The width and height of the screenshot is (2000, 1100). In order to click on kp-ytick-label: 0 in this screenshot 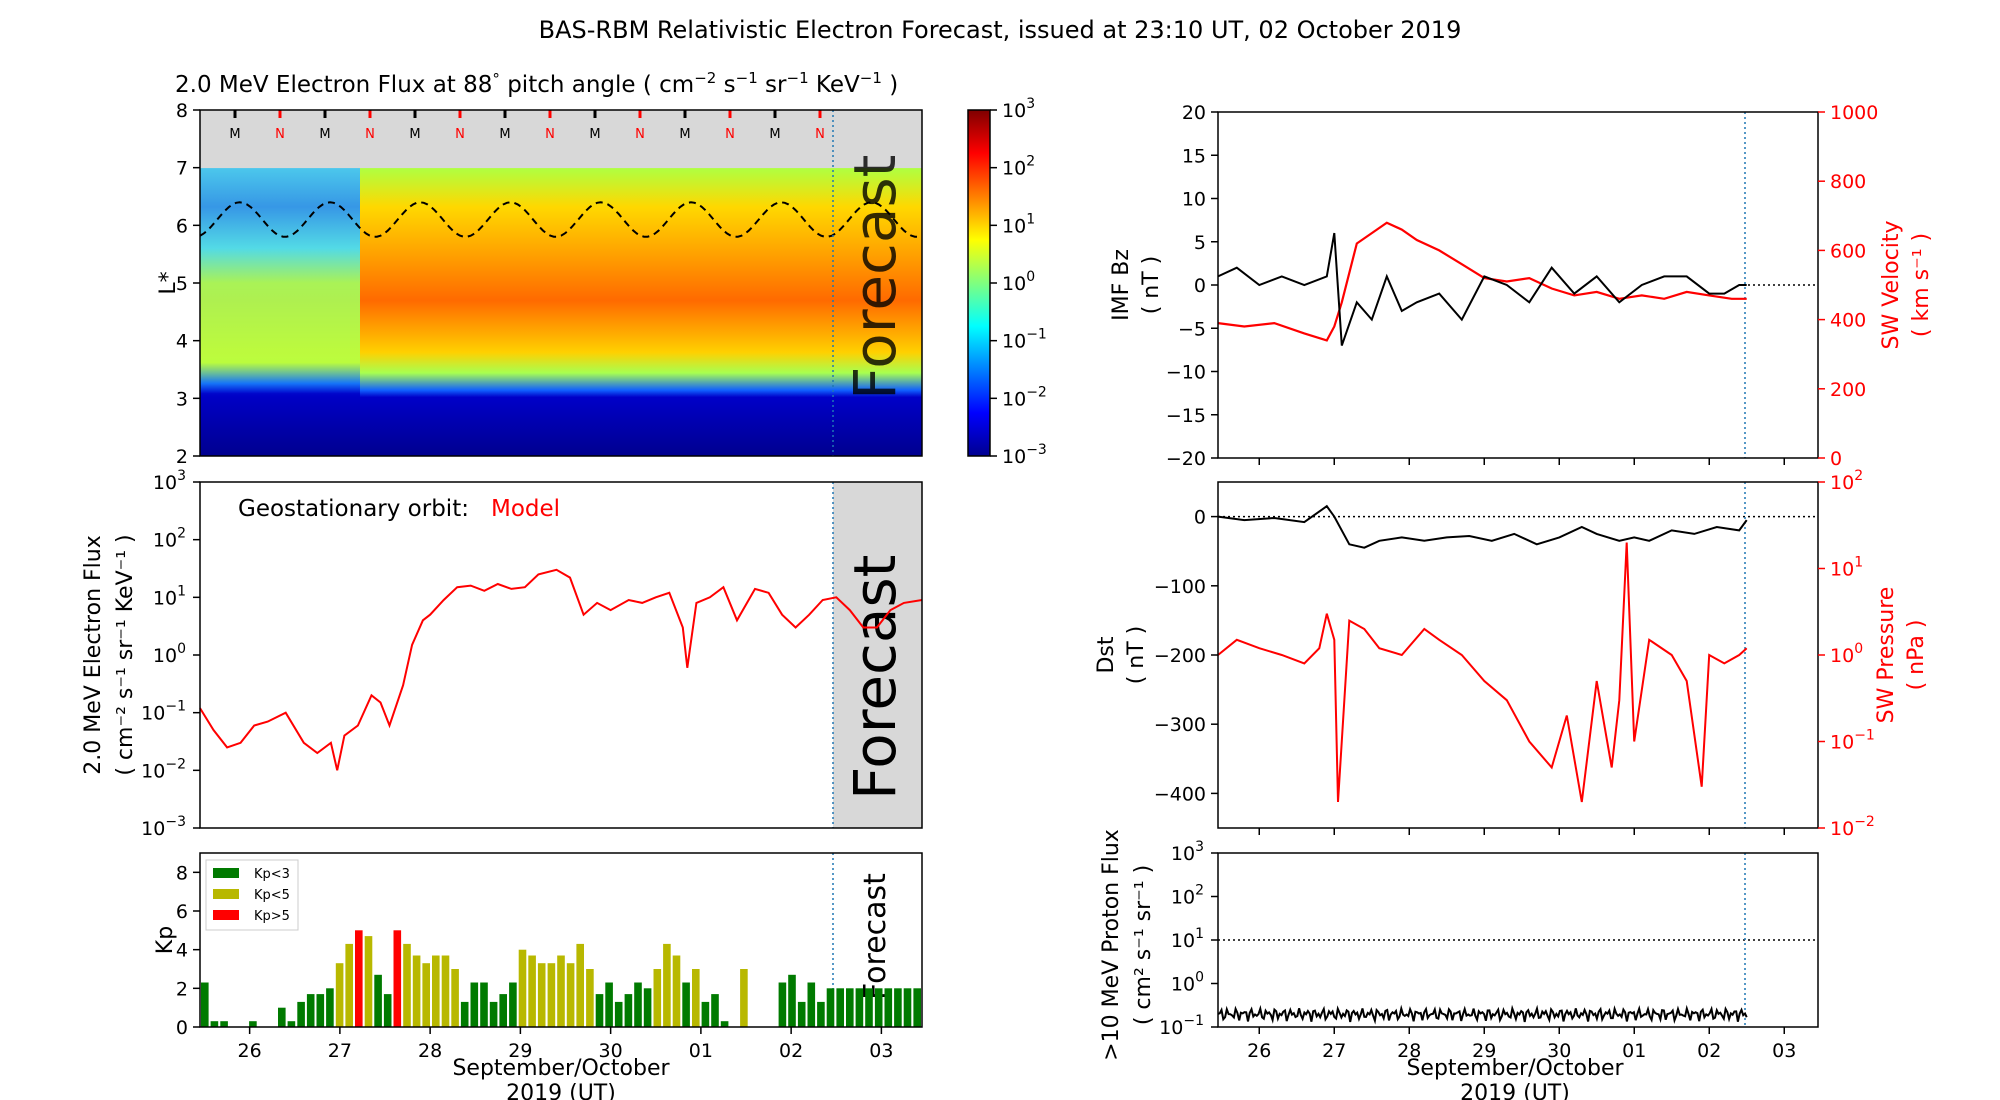, I will do `click(182, 1028)`.